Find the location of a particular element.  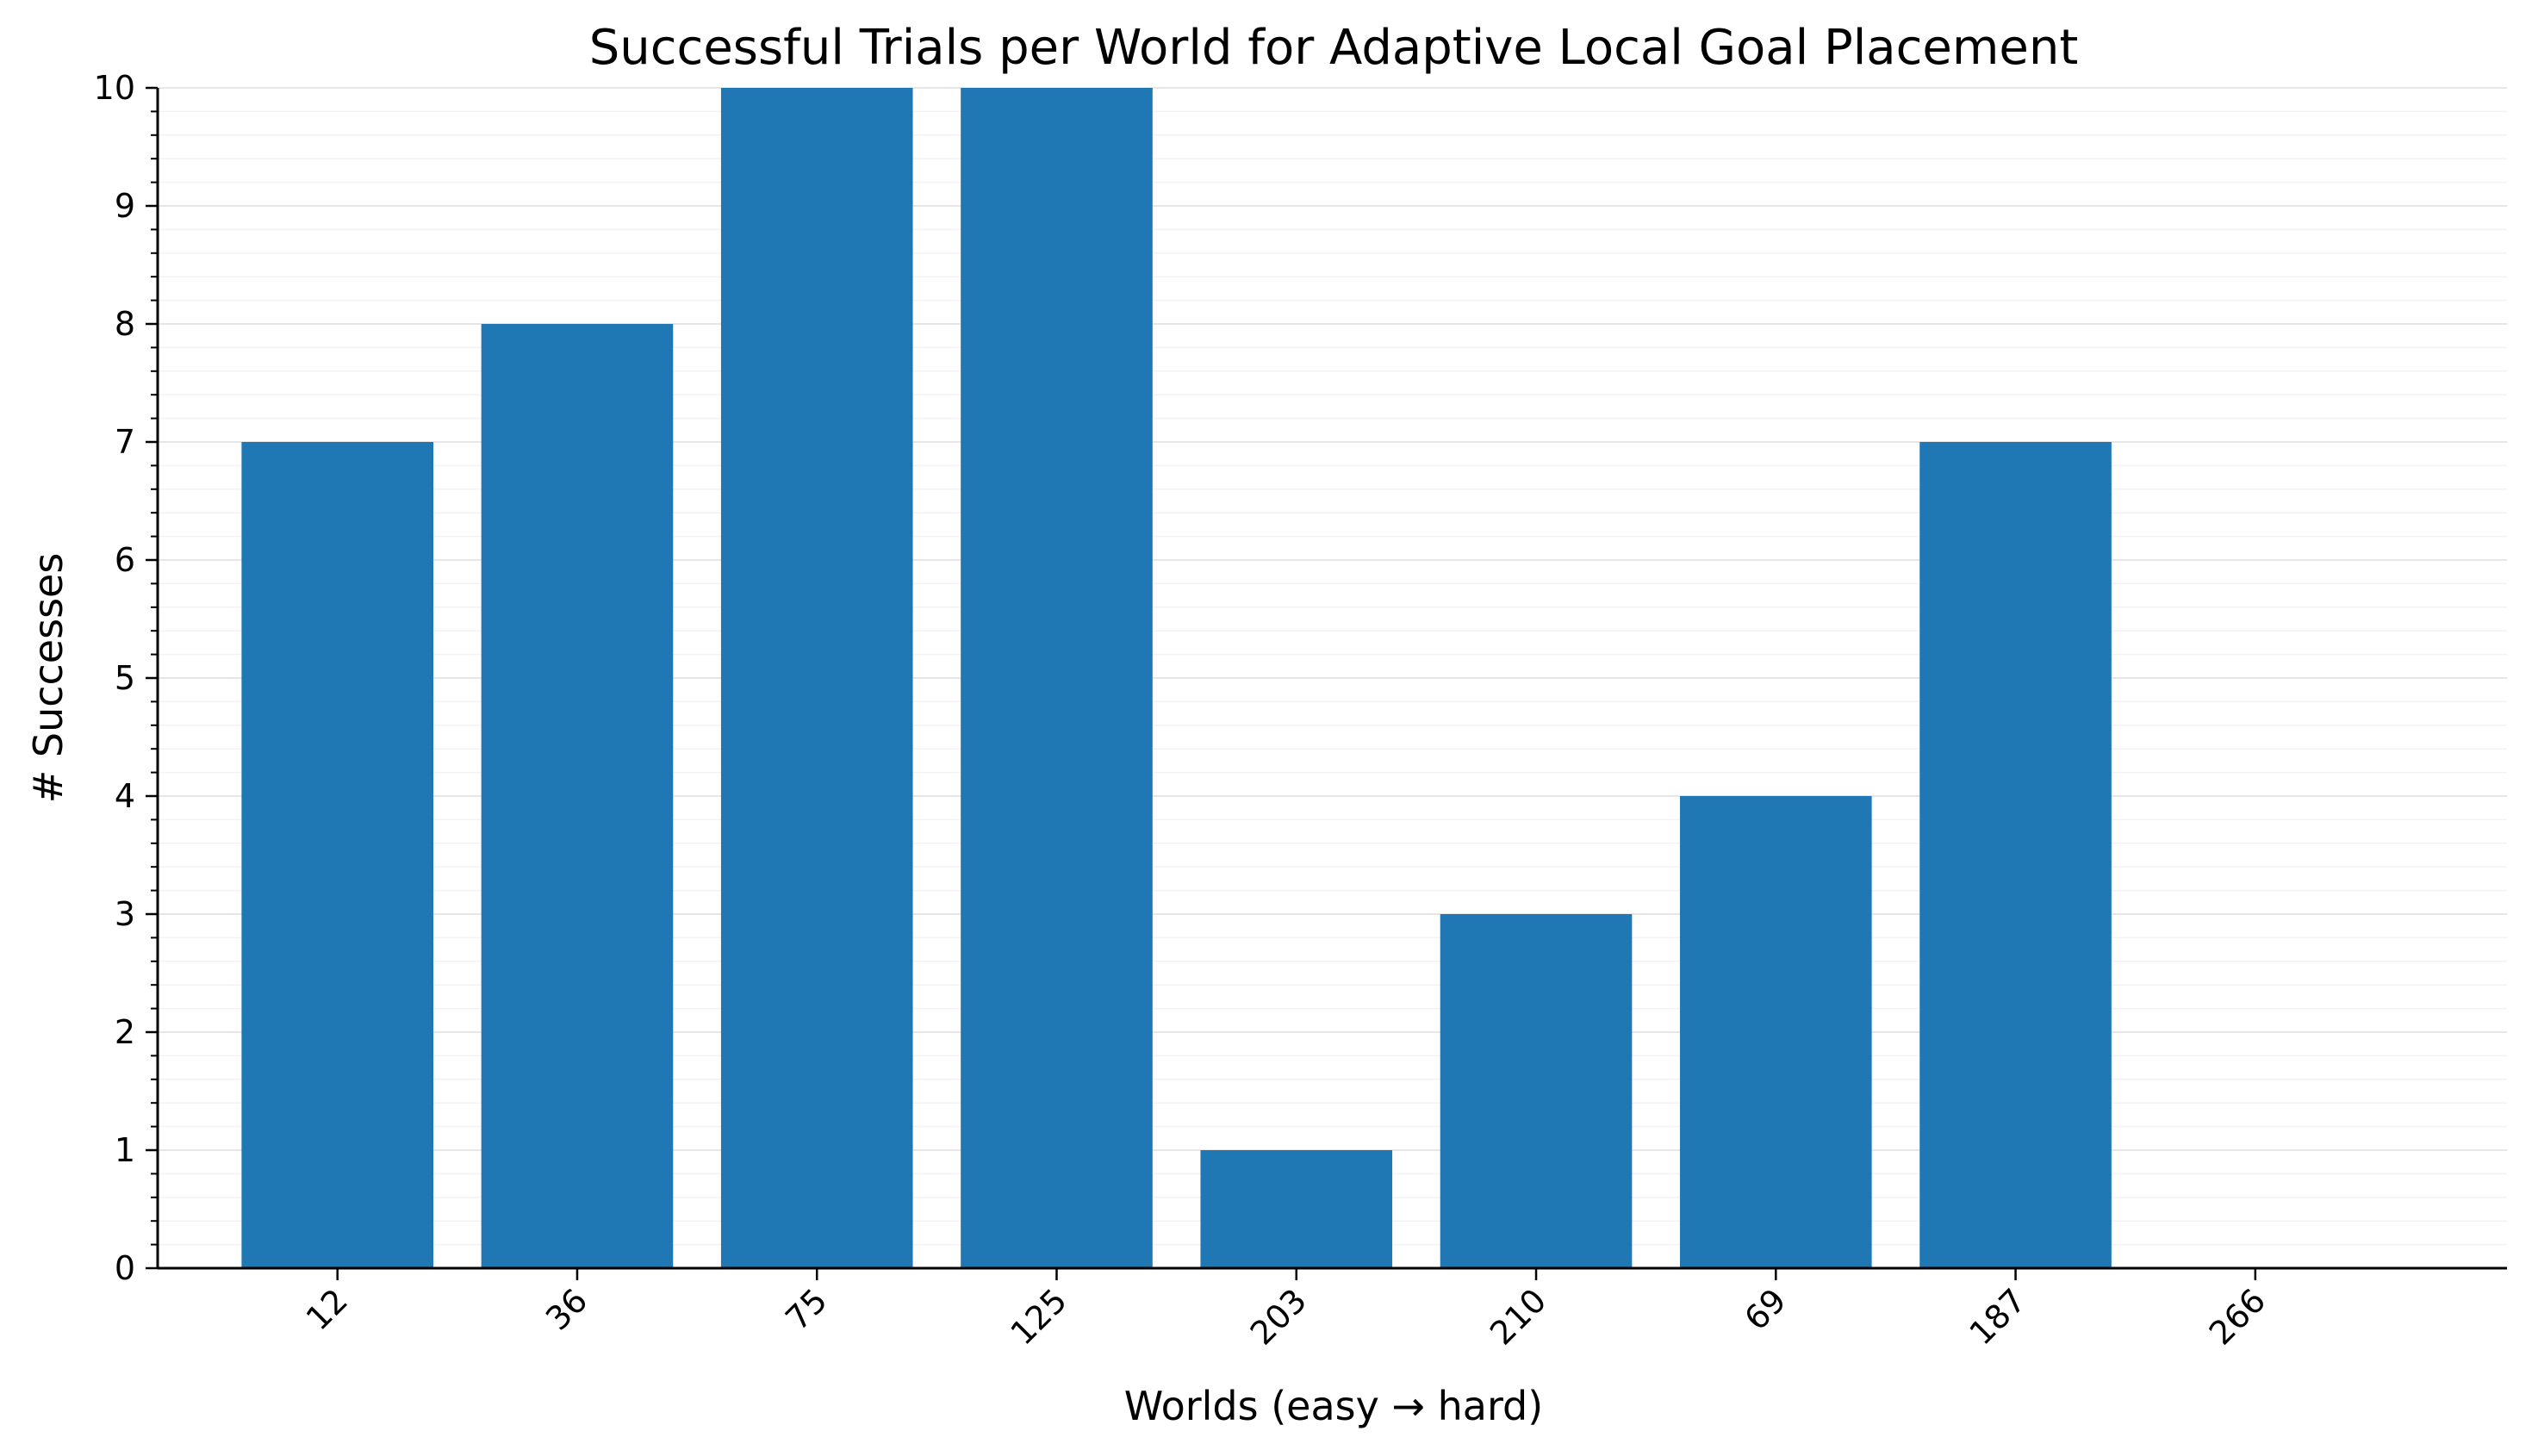

x-tick-label: 266 is located at coordinates (2238, 1317).